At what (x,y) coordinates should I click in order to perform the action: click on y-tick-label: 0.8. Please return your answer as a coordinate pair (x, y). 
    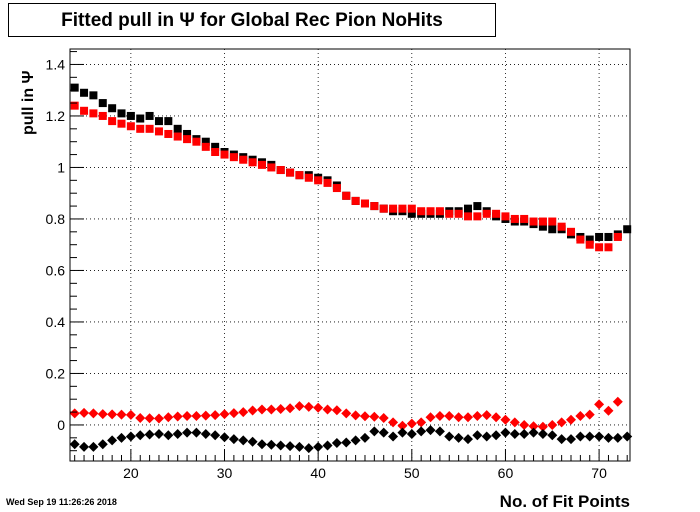
    Looking at the image, I should click on (56, 219).